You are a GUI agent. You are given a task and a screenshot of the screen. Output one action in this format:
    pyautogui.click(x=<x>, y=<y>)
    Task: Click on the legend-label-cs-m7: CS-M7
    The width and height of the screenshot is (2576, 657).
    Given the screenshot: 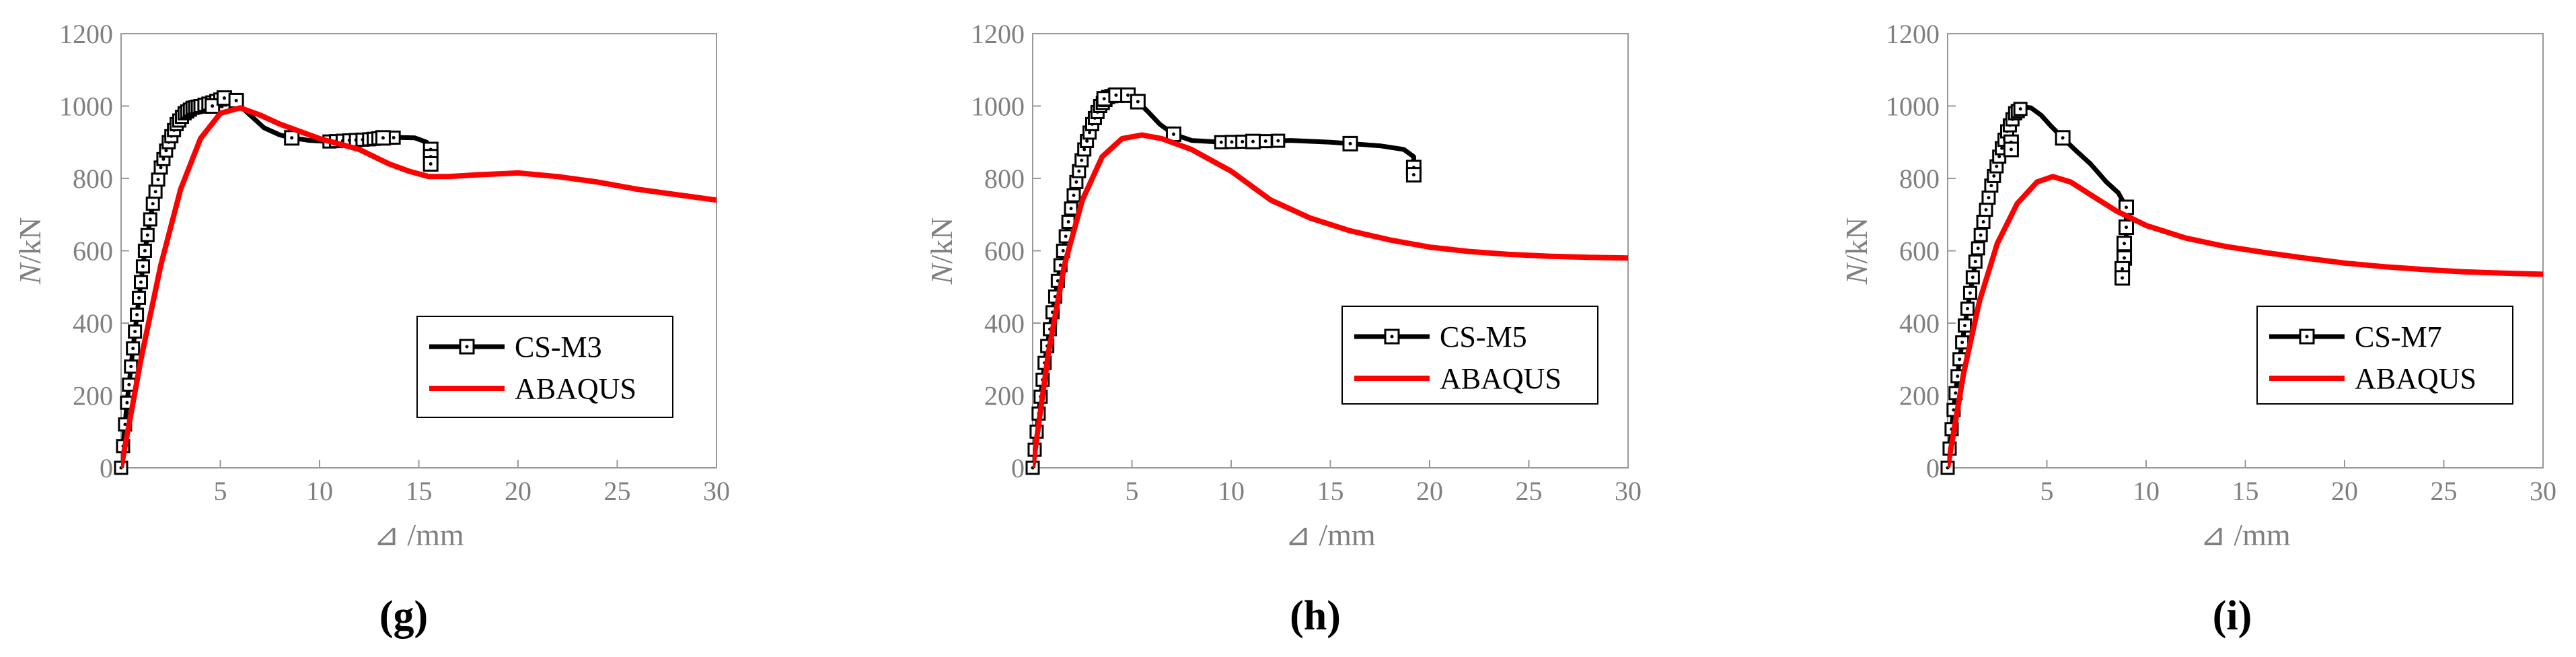 What is the action you would take?
    pyautogui.click(x=2398, y=336)
    